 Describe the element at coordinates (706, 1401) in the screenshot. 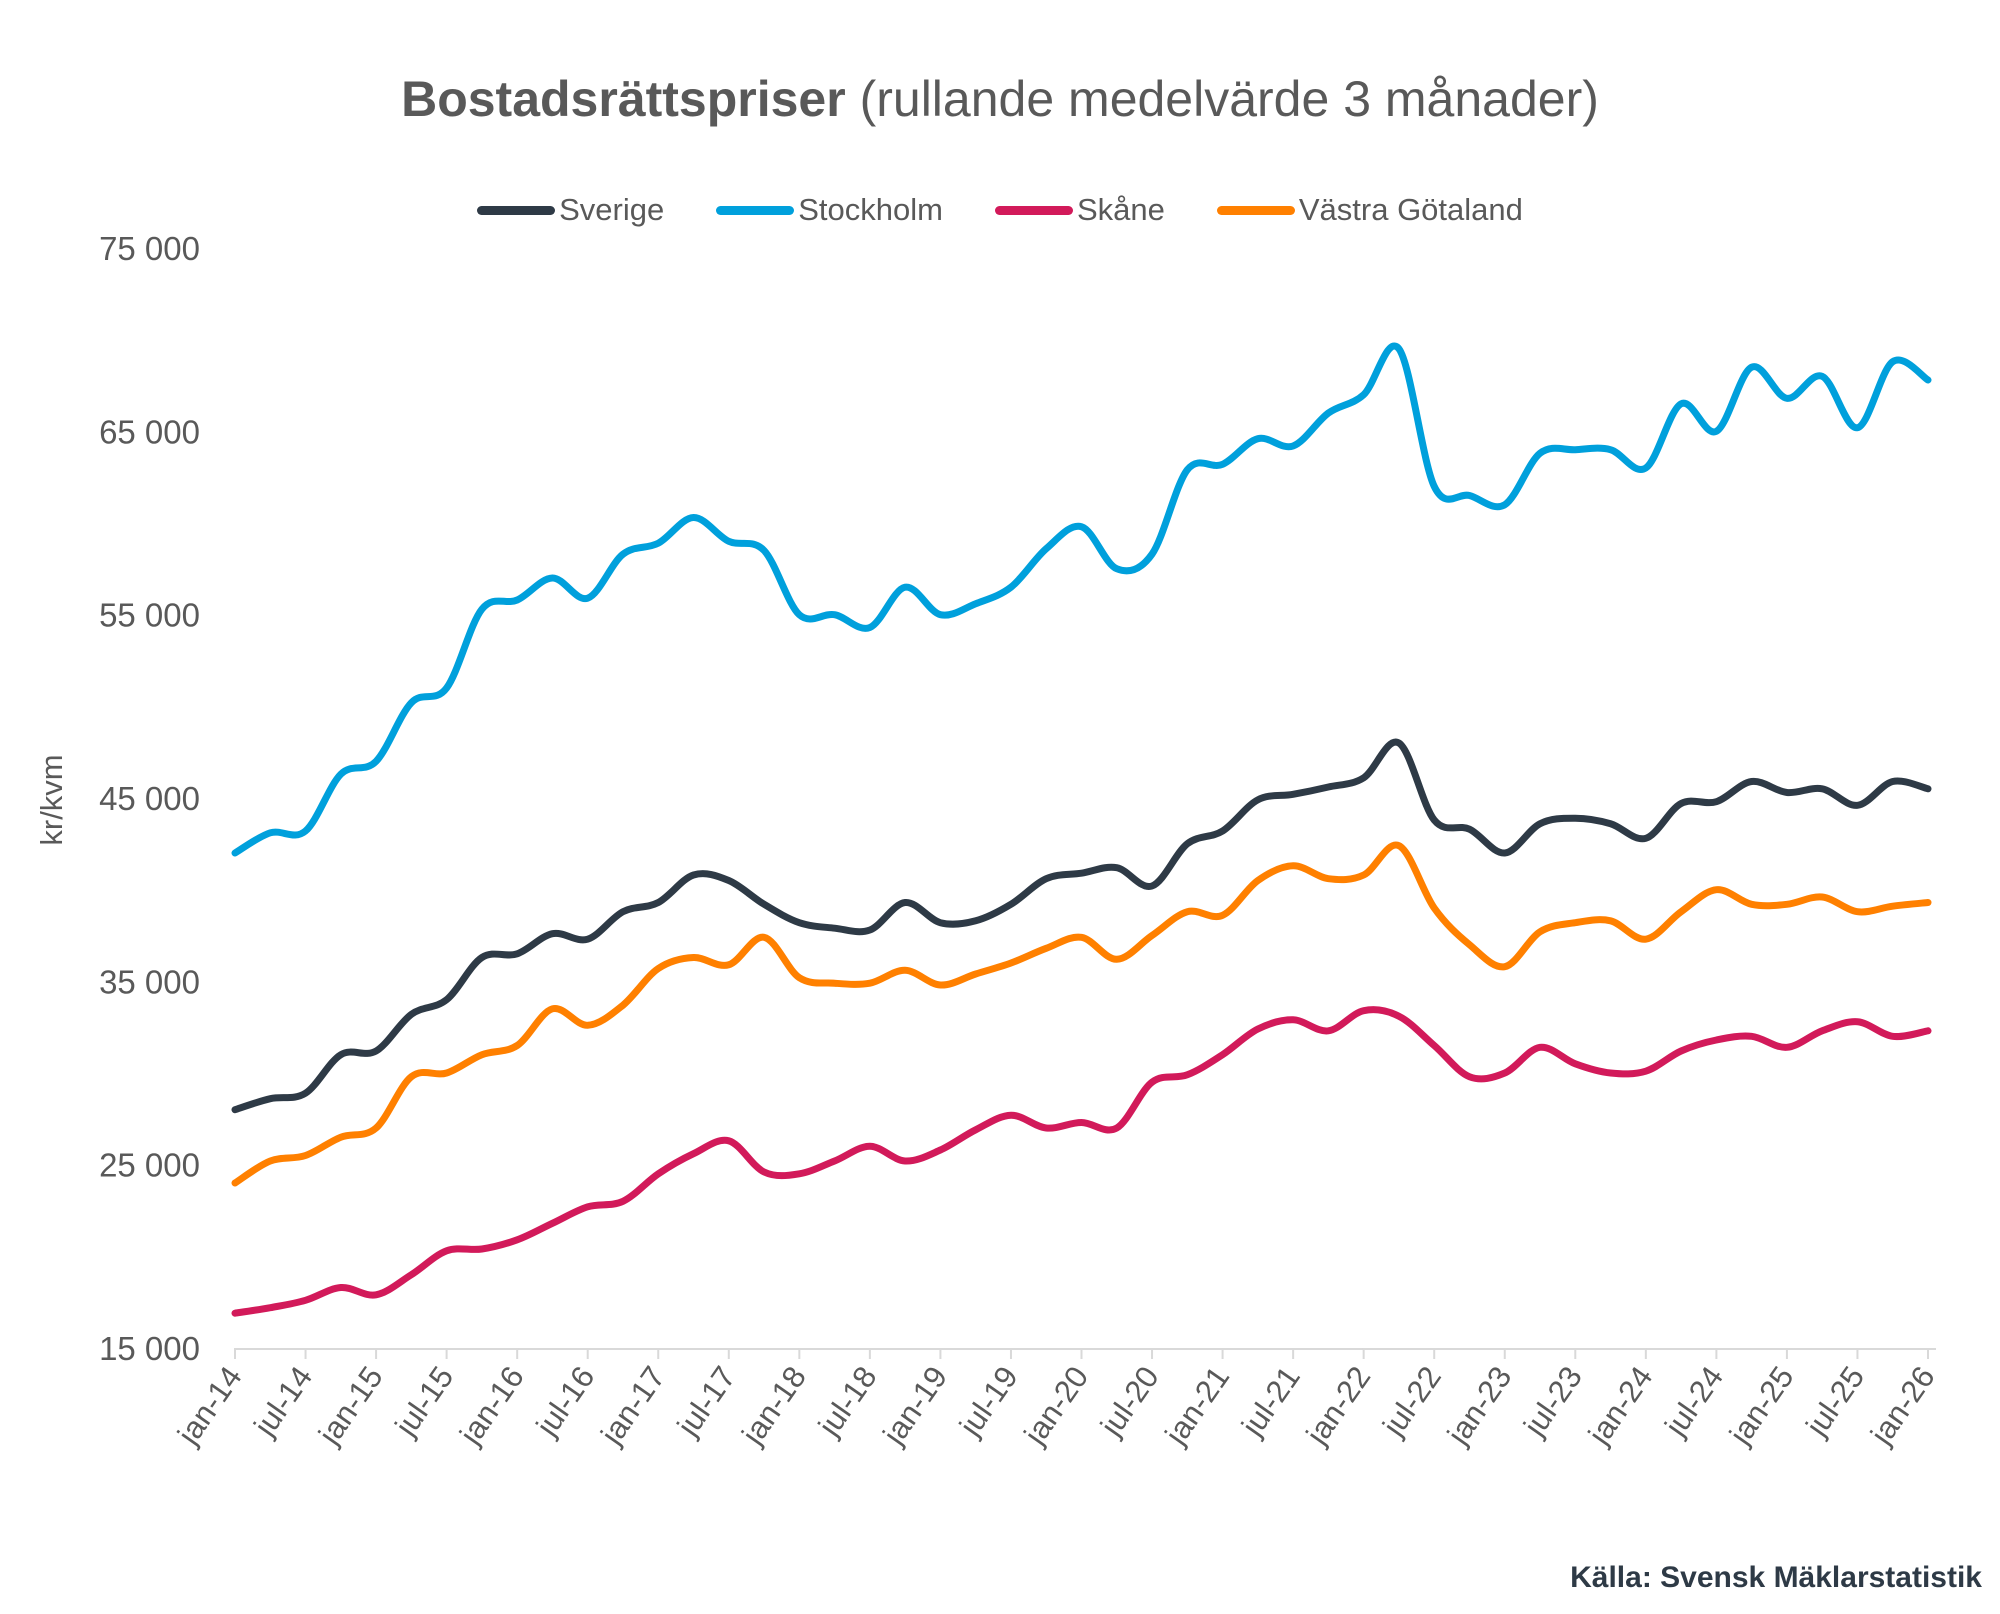

I see `x-tick-label: jul-17` at that location.